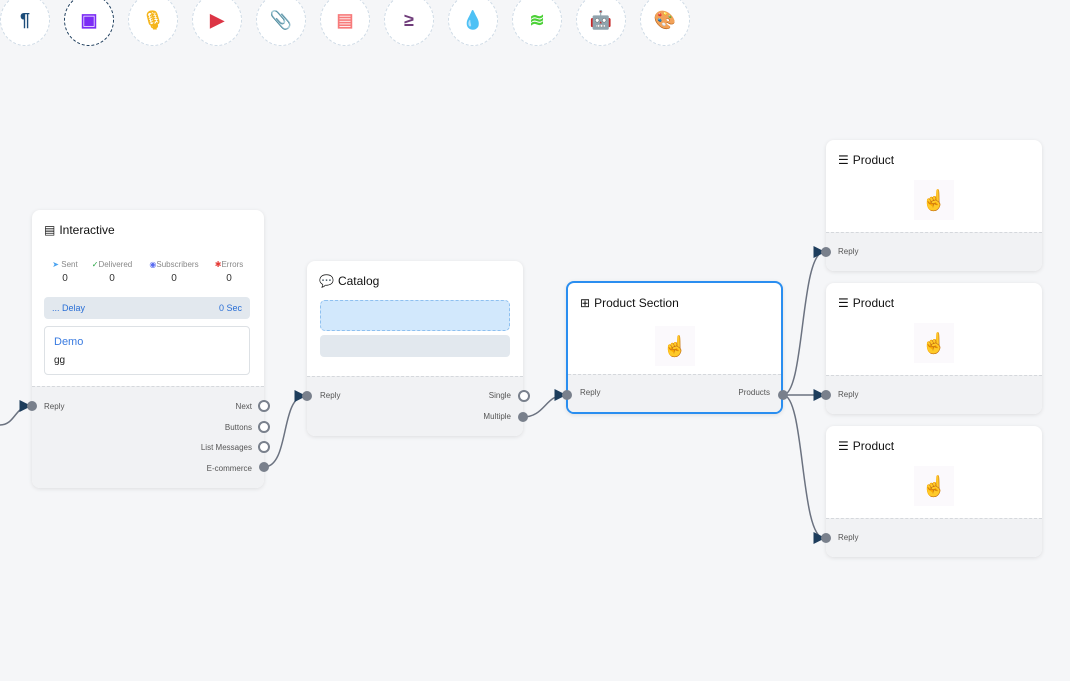 This screenshot has width=1070, height=681. What do you see at coordinates (115, 264) in the screenshot?
I see `stat-label: Delivered` at bounding box center [115, 264].